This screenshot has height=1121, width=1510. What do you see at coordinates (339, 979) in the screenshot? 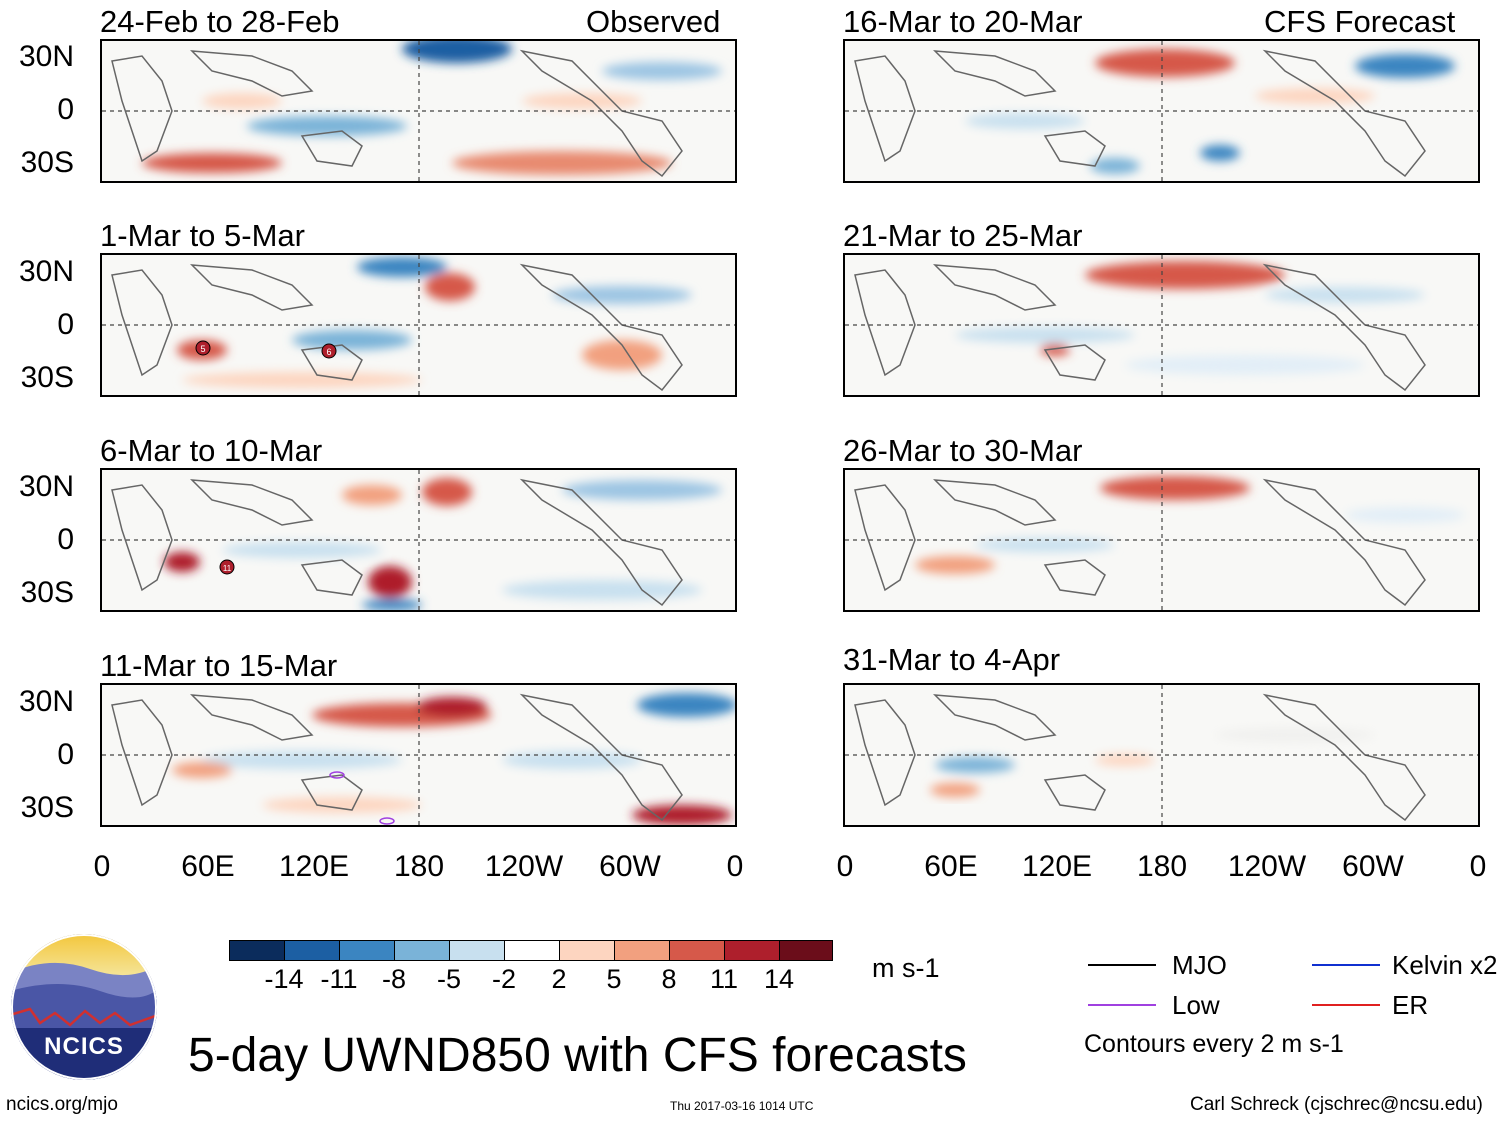
I see `colorbar-label: -11` at bounding box center [339, 979].